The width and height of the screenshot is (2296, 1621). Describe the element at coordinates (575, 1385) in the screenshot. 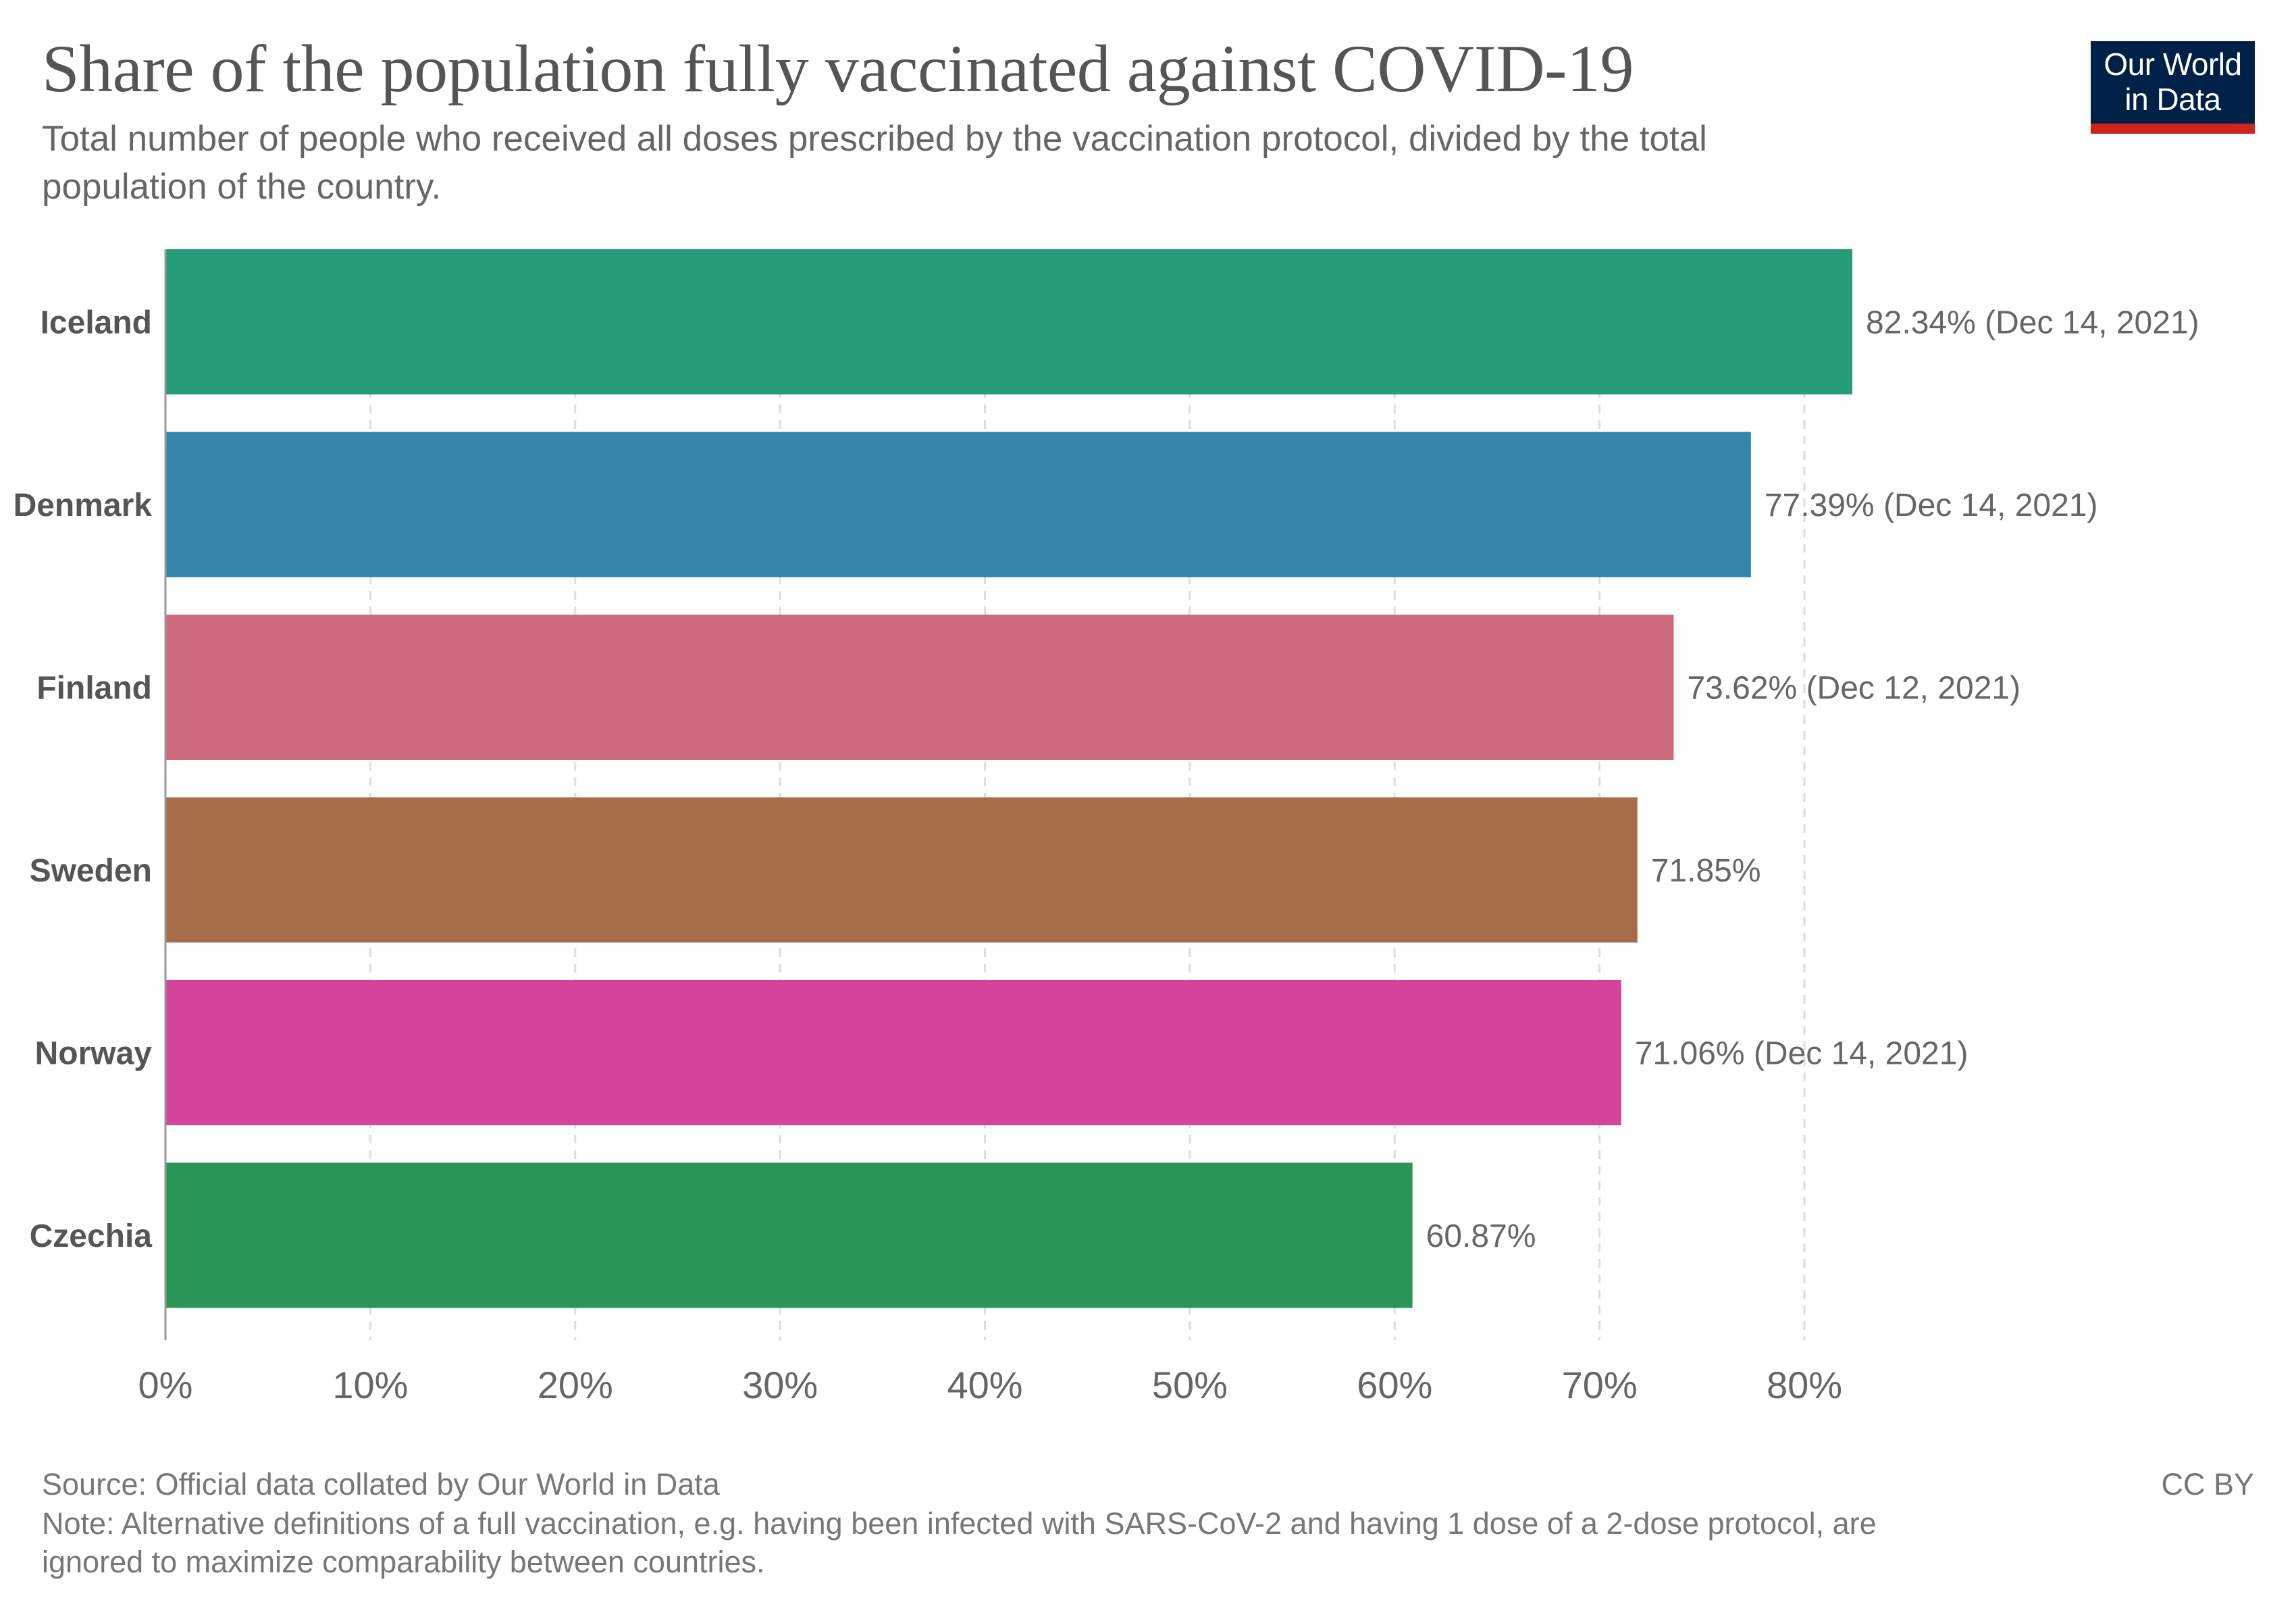

I see `x-tick-label: 20%` at that location.